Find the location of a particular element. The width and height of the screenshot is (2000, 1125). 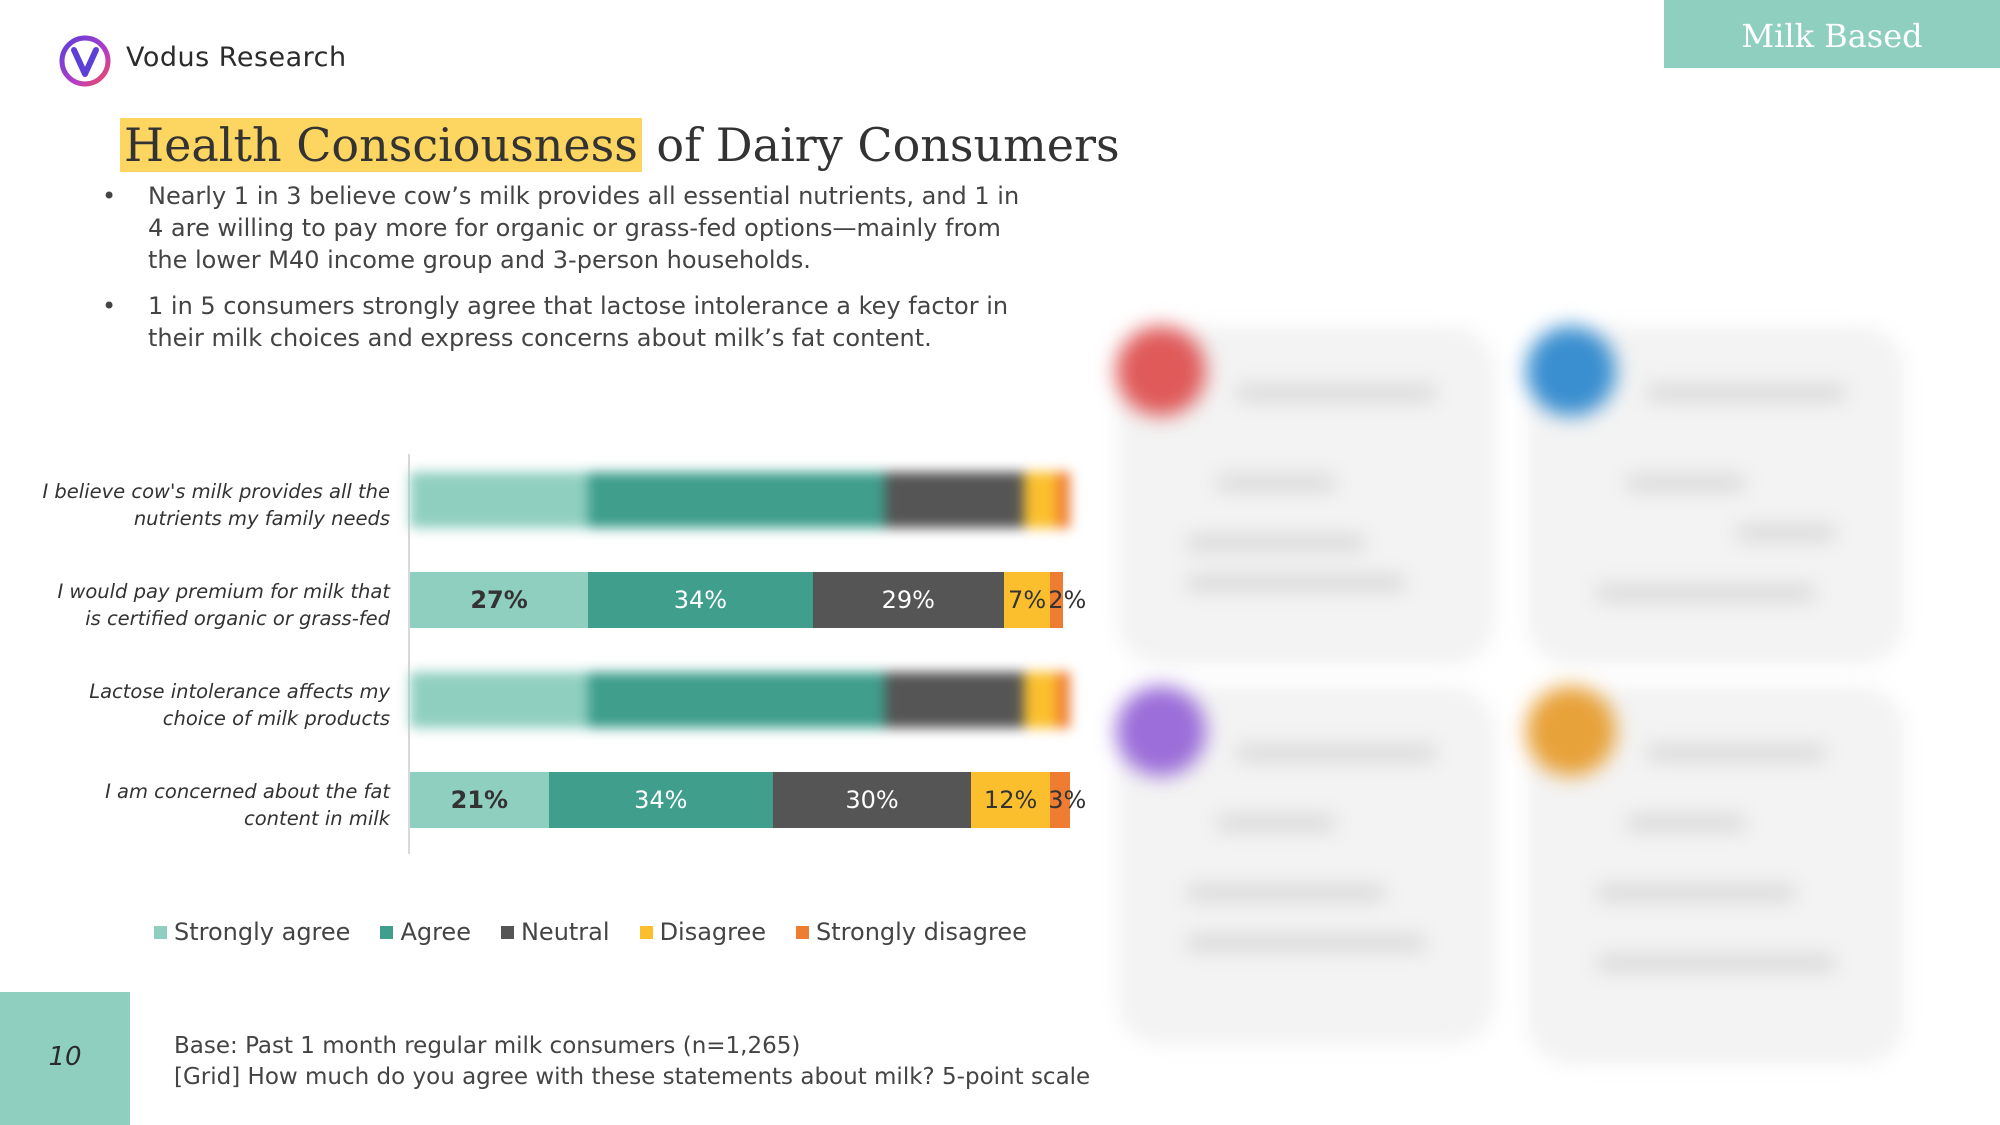

legend-item: Strongly disagree is located at coordinates (911, 932).